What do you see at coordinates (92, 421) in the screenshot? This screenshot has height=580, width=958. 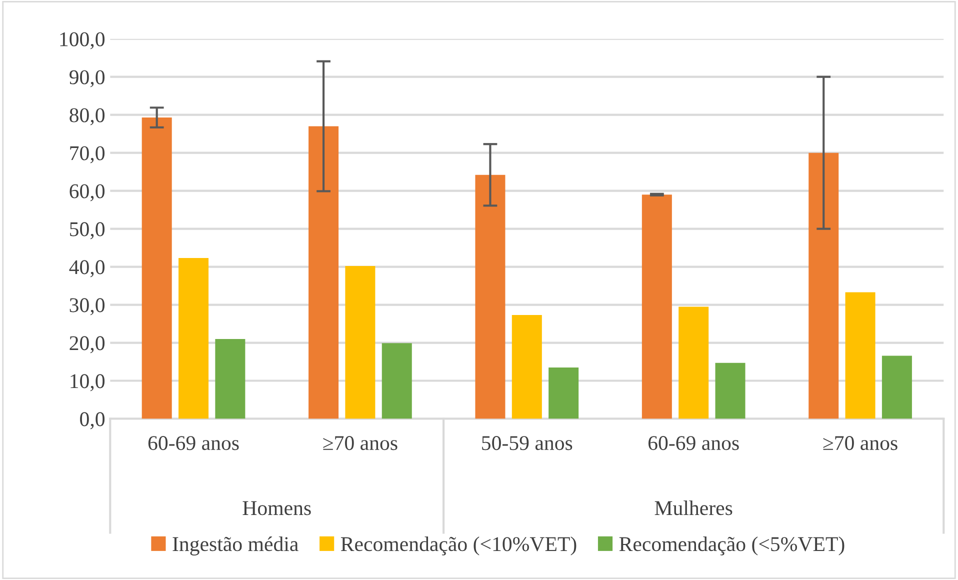 I see `y-tick-label: 0,0` at bounding box center [92, 421].